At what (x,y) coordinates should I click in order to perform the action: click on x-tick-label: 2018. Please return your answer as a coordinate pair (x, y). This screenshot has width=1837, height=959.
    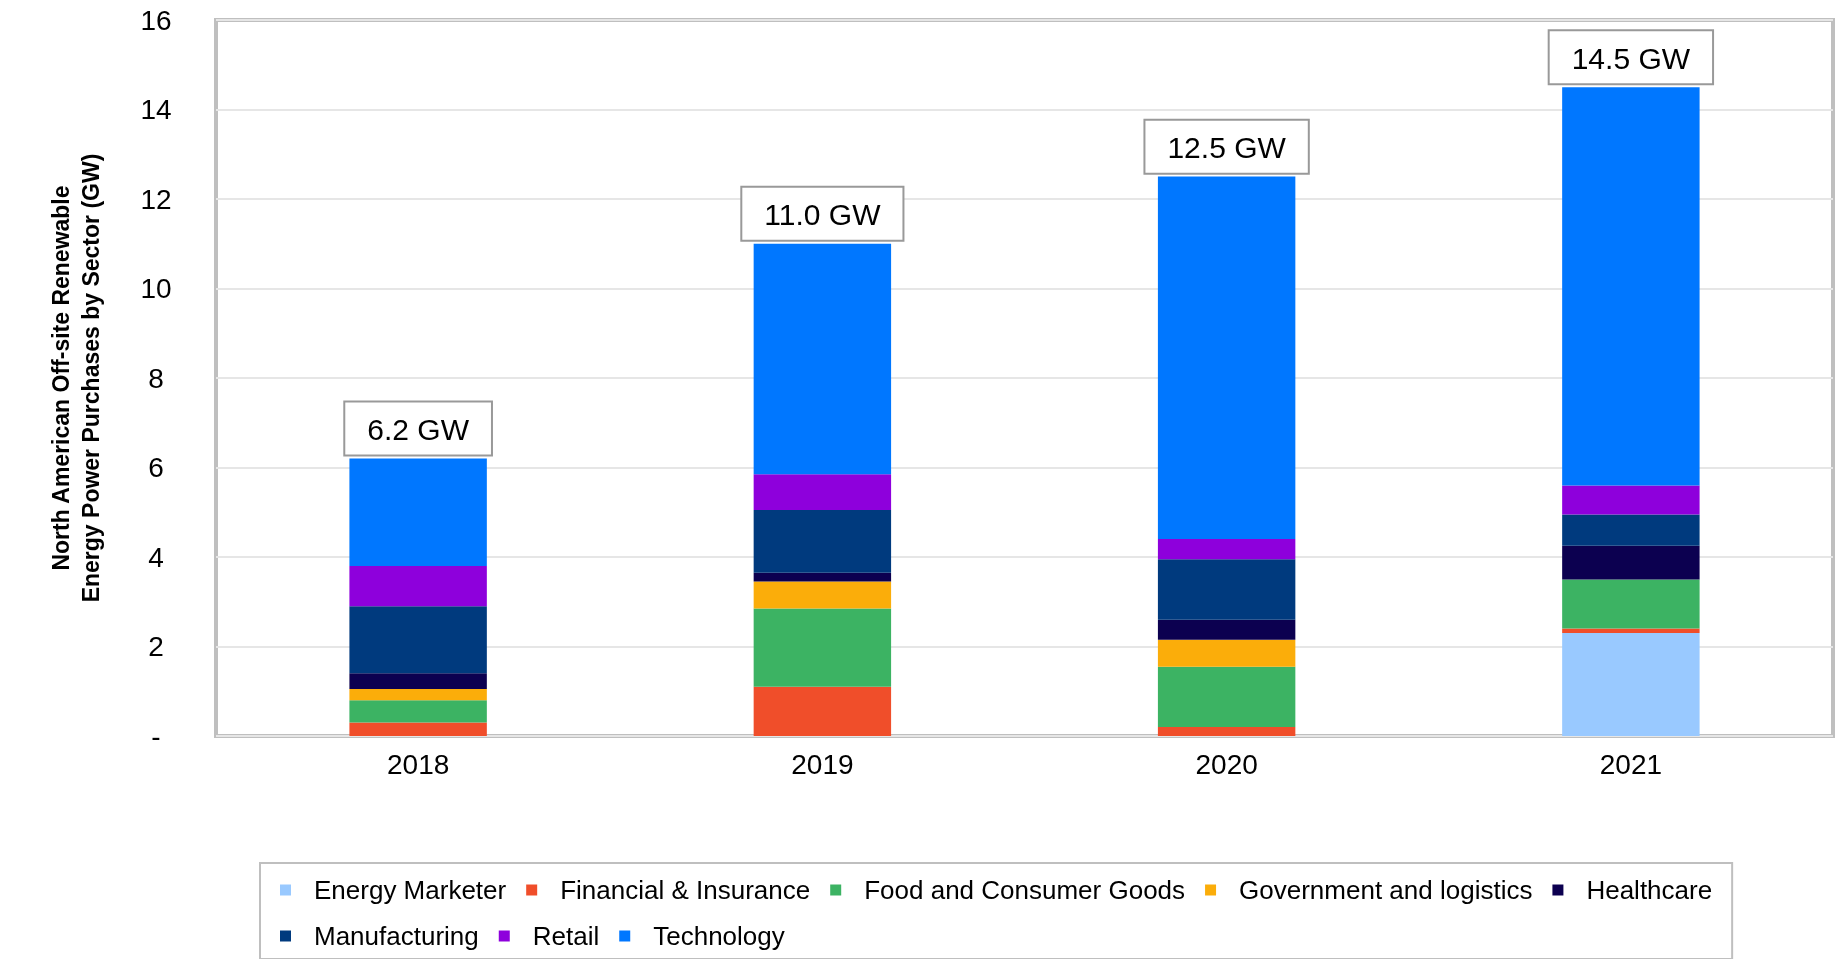
    Looking at the image, I should click on (418, 764).